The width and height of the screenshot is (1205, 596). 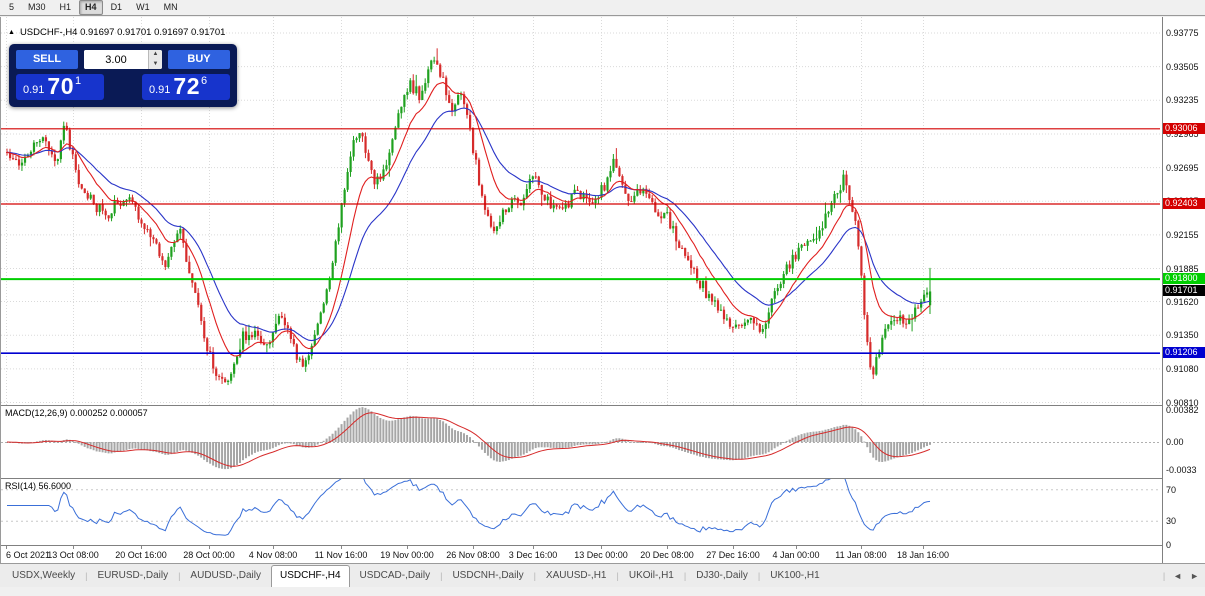 I want to click on price-axis-label: 0.91080, so click(x=1182, y=368).